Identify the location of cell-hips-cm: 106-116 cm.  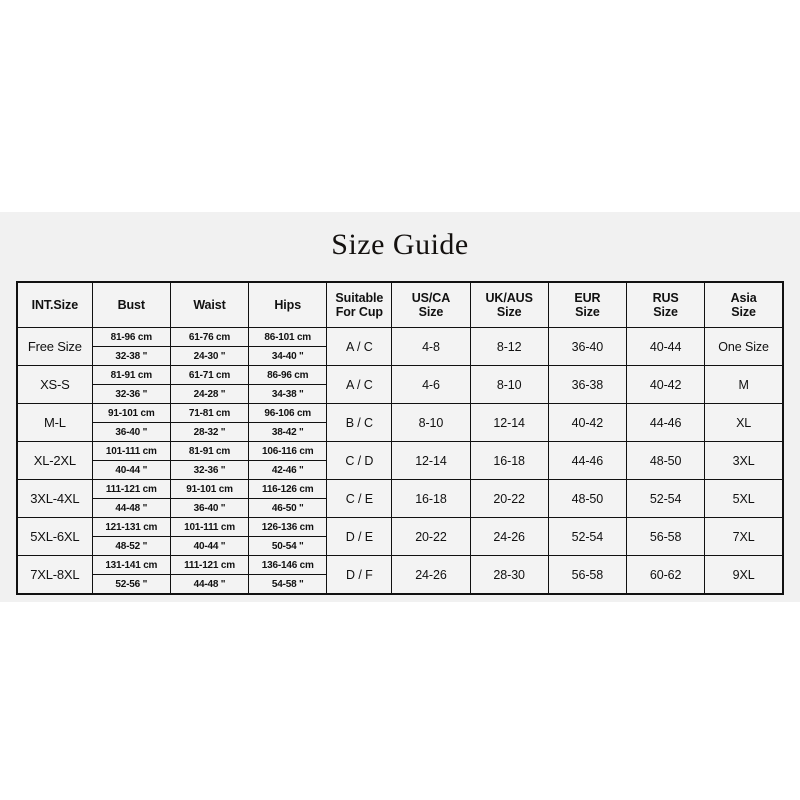
(288, 451).